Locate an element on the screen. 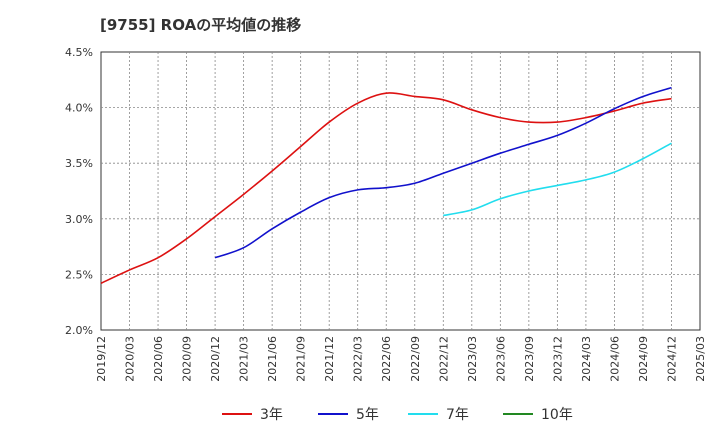  legend-item: 3年 is located at coordinates (252, 414).